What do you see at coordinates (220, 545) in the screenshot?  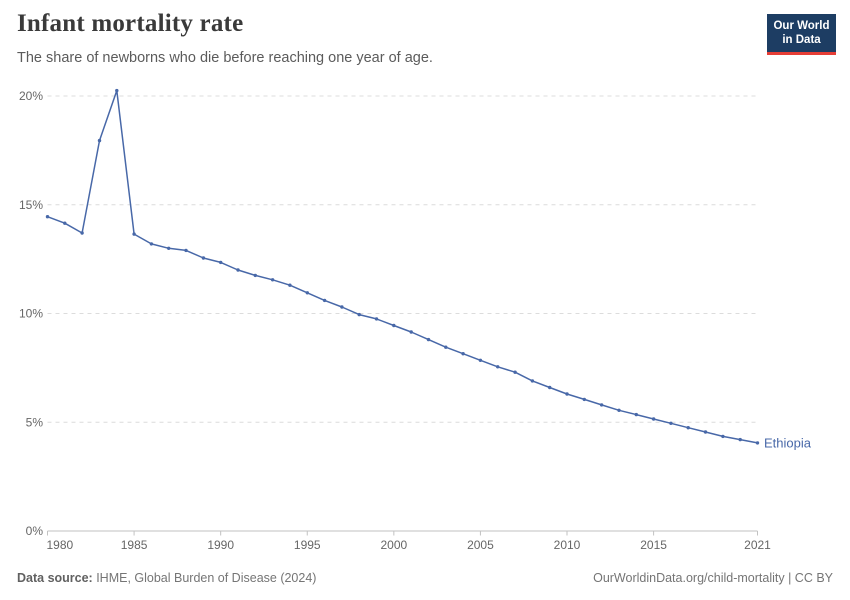 I see `x-tick-label: 1990` at bounding box center [220, 545].